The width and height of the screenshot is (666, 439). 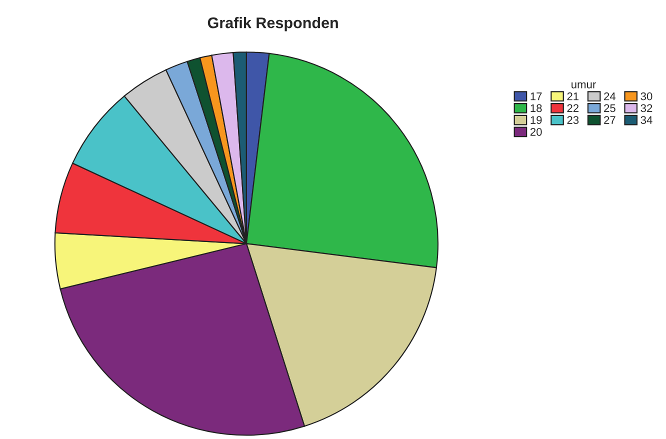 What do you see at coordinates (646, 96) in the screenshot?
I see `legend-label: 30` at bounding box center [646, 96].